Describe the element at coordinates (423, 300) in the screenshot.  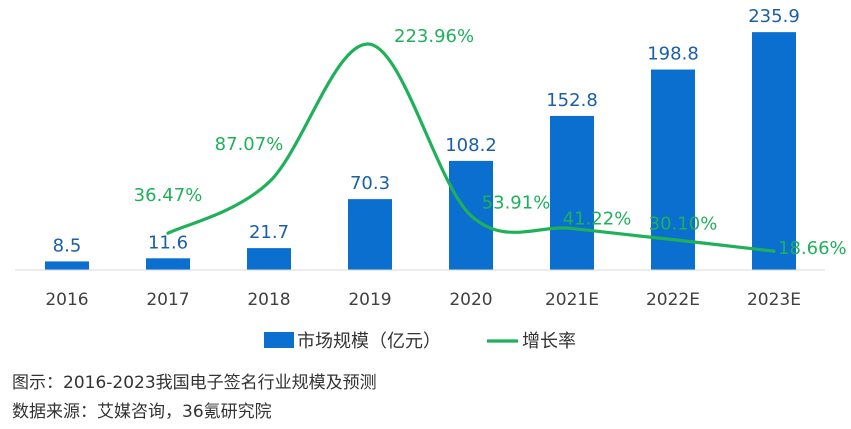
I see `x-tick-labels: 2016 2017 2018 2019 2020 2021E 2022E 2023E` at that location.